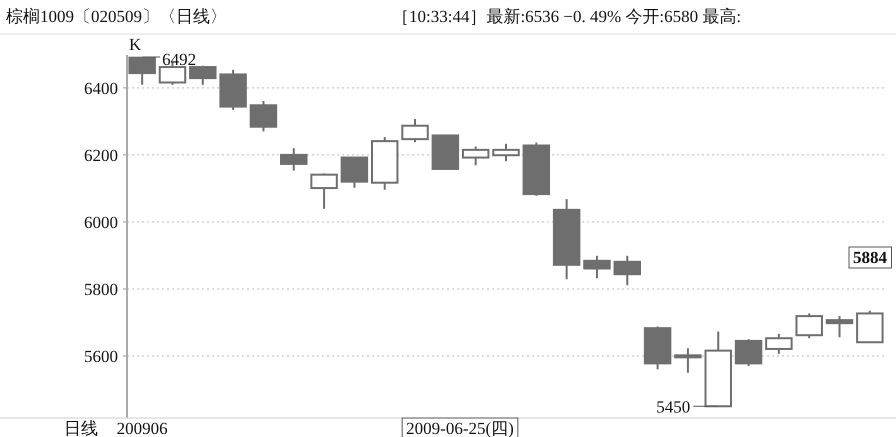 The width and height of the screenshot is (896, 437). Describe the element at coordinates (101, 155) in the screenshot. I see `y-tick-label: 6200` at that location.